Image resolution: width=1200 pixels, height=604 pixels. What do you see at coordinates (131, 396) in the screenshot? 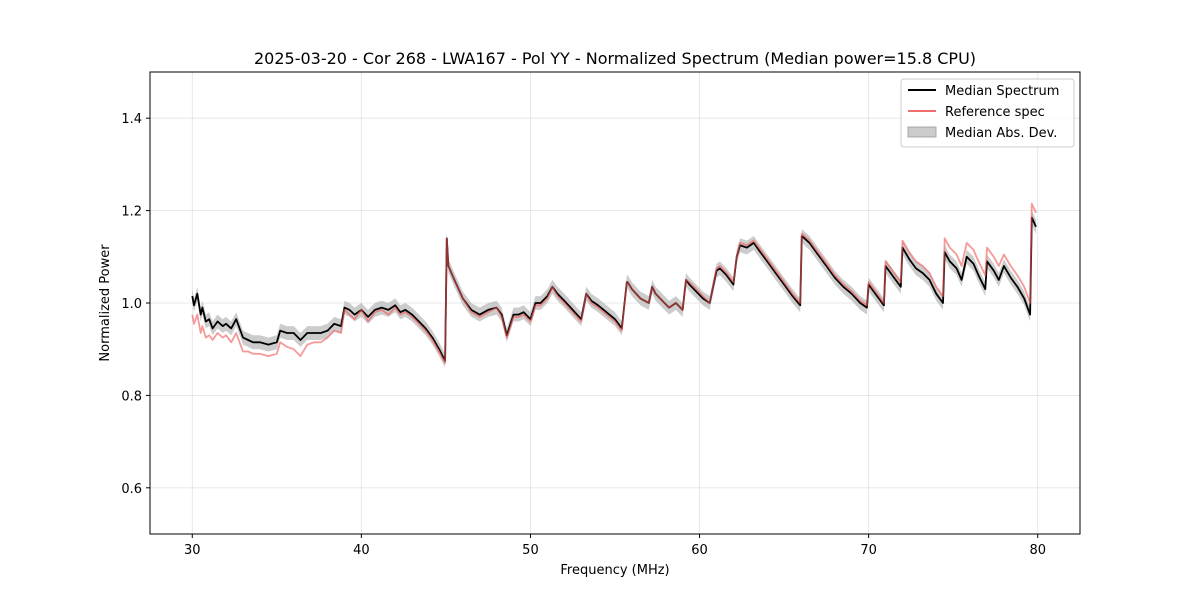
I see `y-tick-label: 0.8` at bounding box center [131, 396].